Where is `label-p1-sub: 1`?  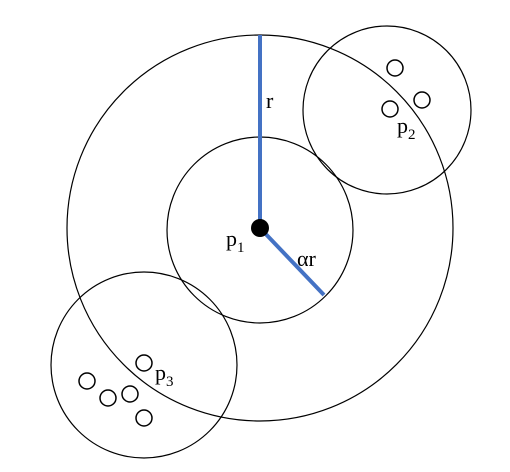
label-p1-sub: 1 is located at coordinates (241, 248).